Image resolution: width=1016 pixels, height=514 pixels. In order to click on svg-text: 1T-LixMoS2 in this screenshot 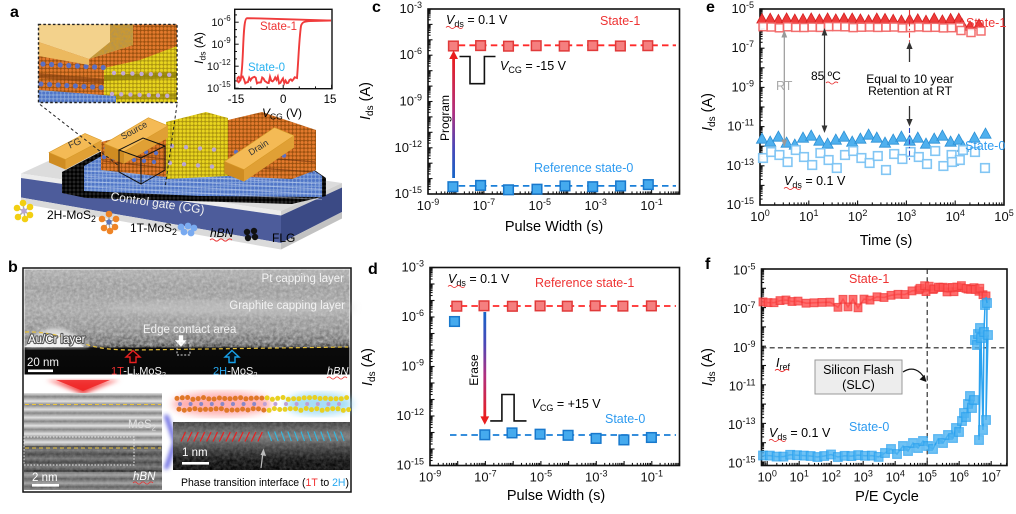, I will do `click(138, 373)`.